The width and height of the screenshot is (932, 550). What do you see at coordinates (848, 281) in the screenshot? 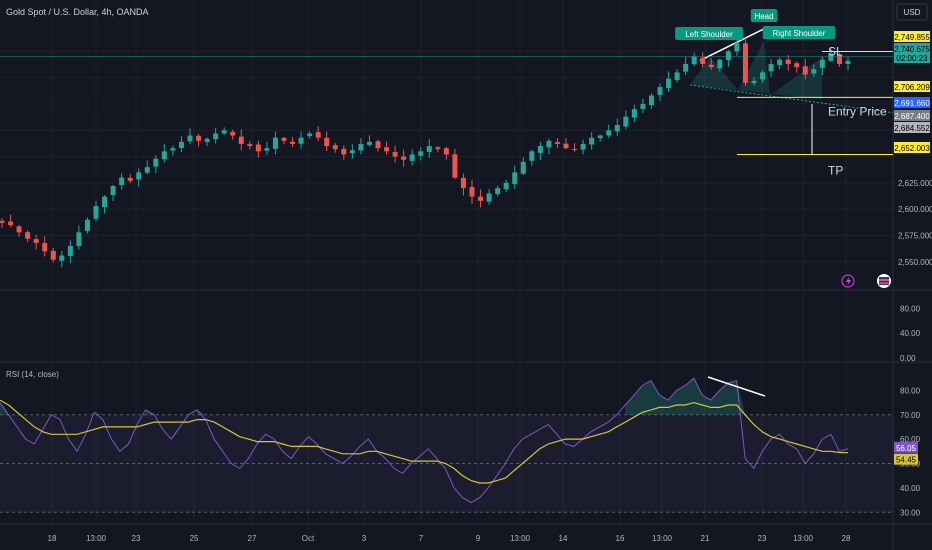
I see `lightning-event-icon` at bounding box center [848, 281].